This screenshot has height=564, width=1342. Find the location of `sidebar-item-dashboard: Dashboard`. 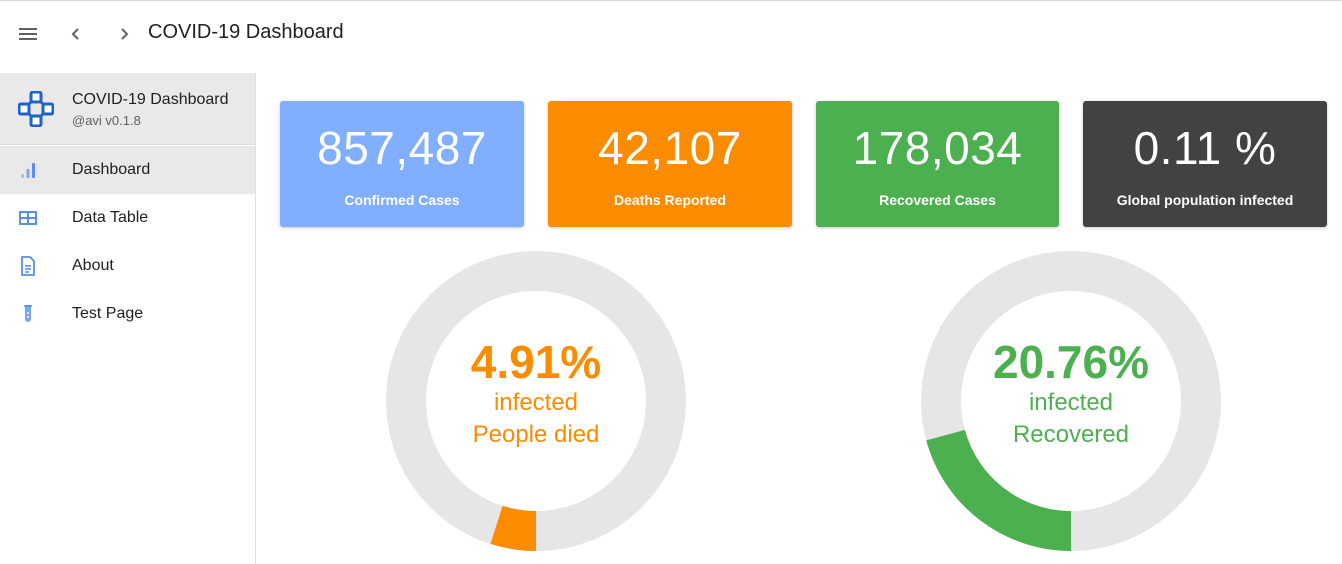

sidebar-item-dashboard: Dashboard is located at coordinates (127, 170).